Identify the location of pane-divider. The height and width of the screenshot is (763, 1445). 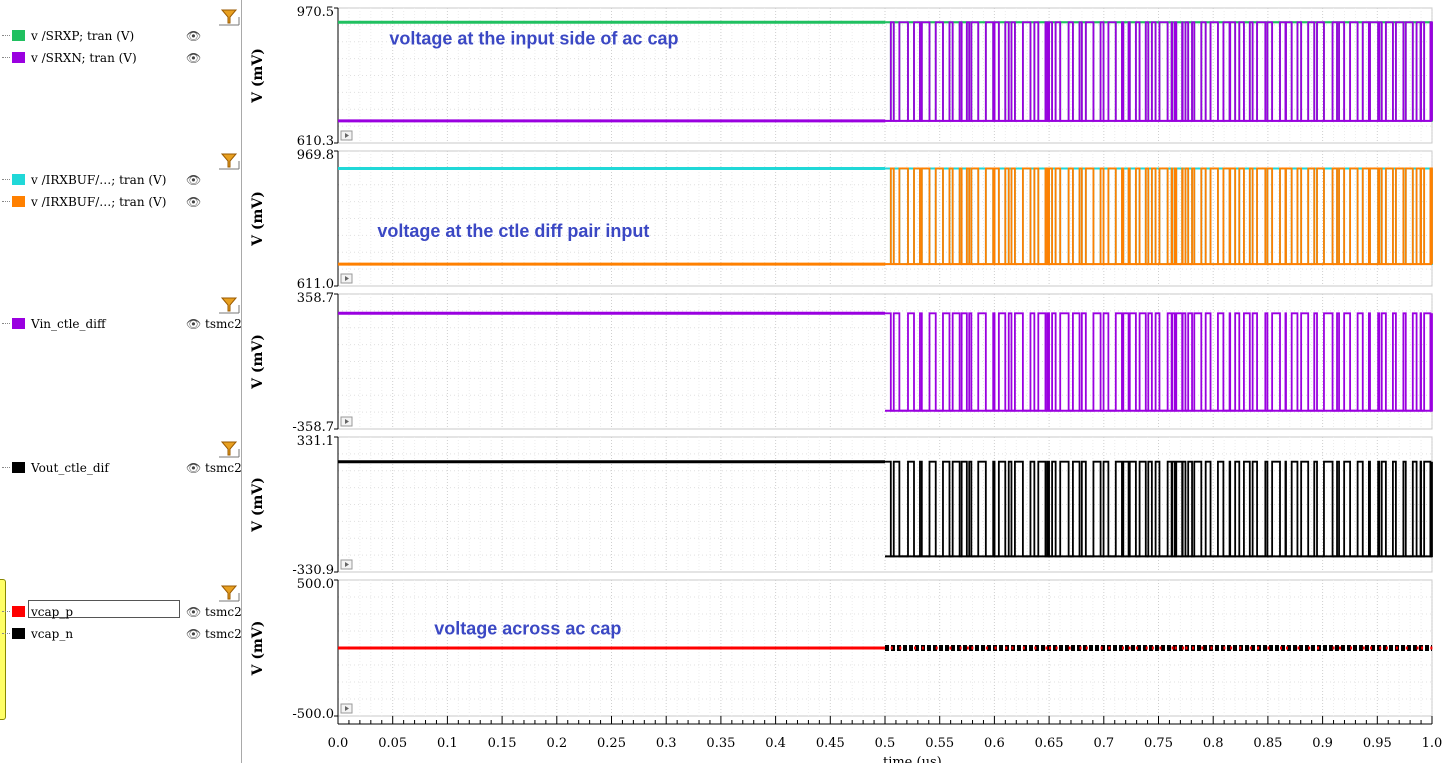
(241, 381).